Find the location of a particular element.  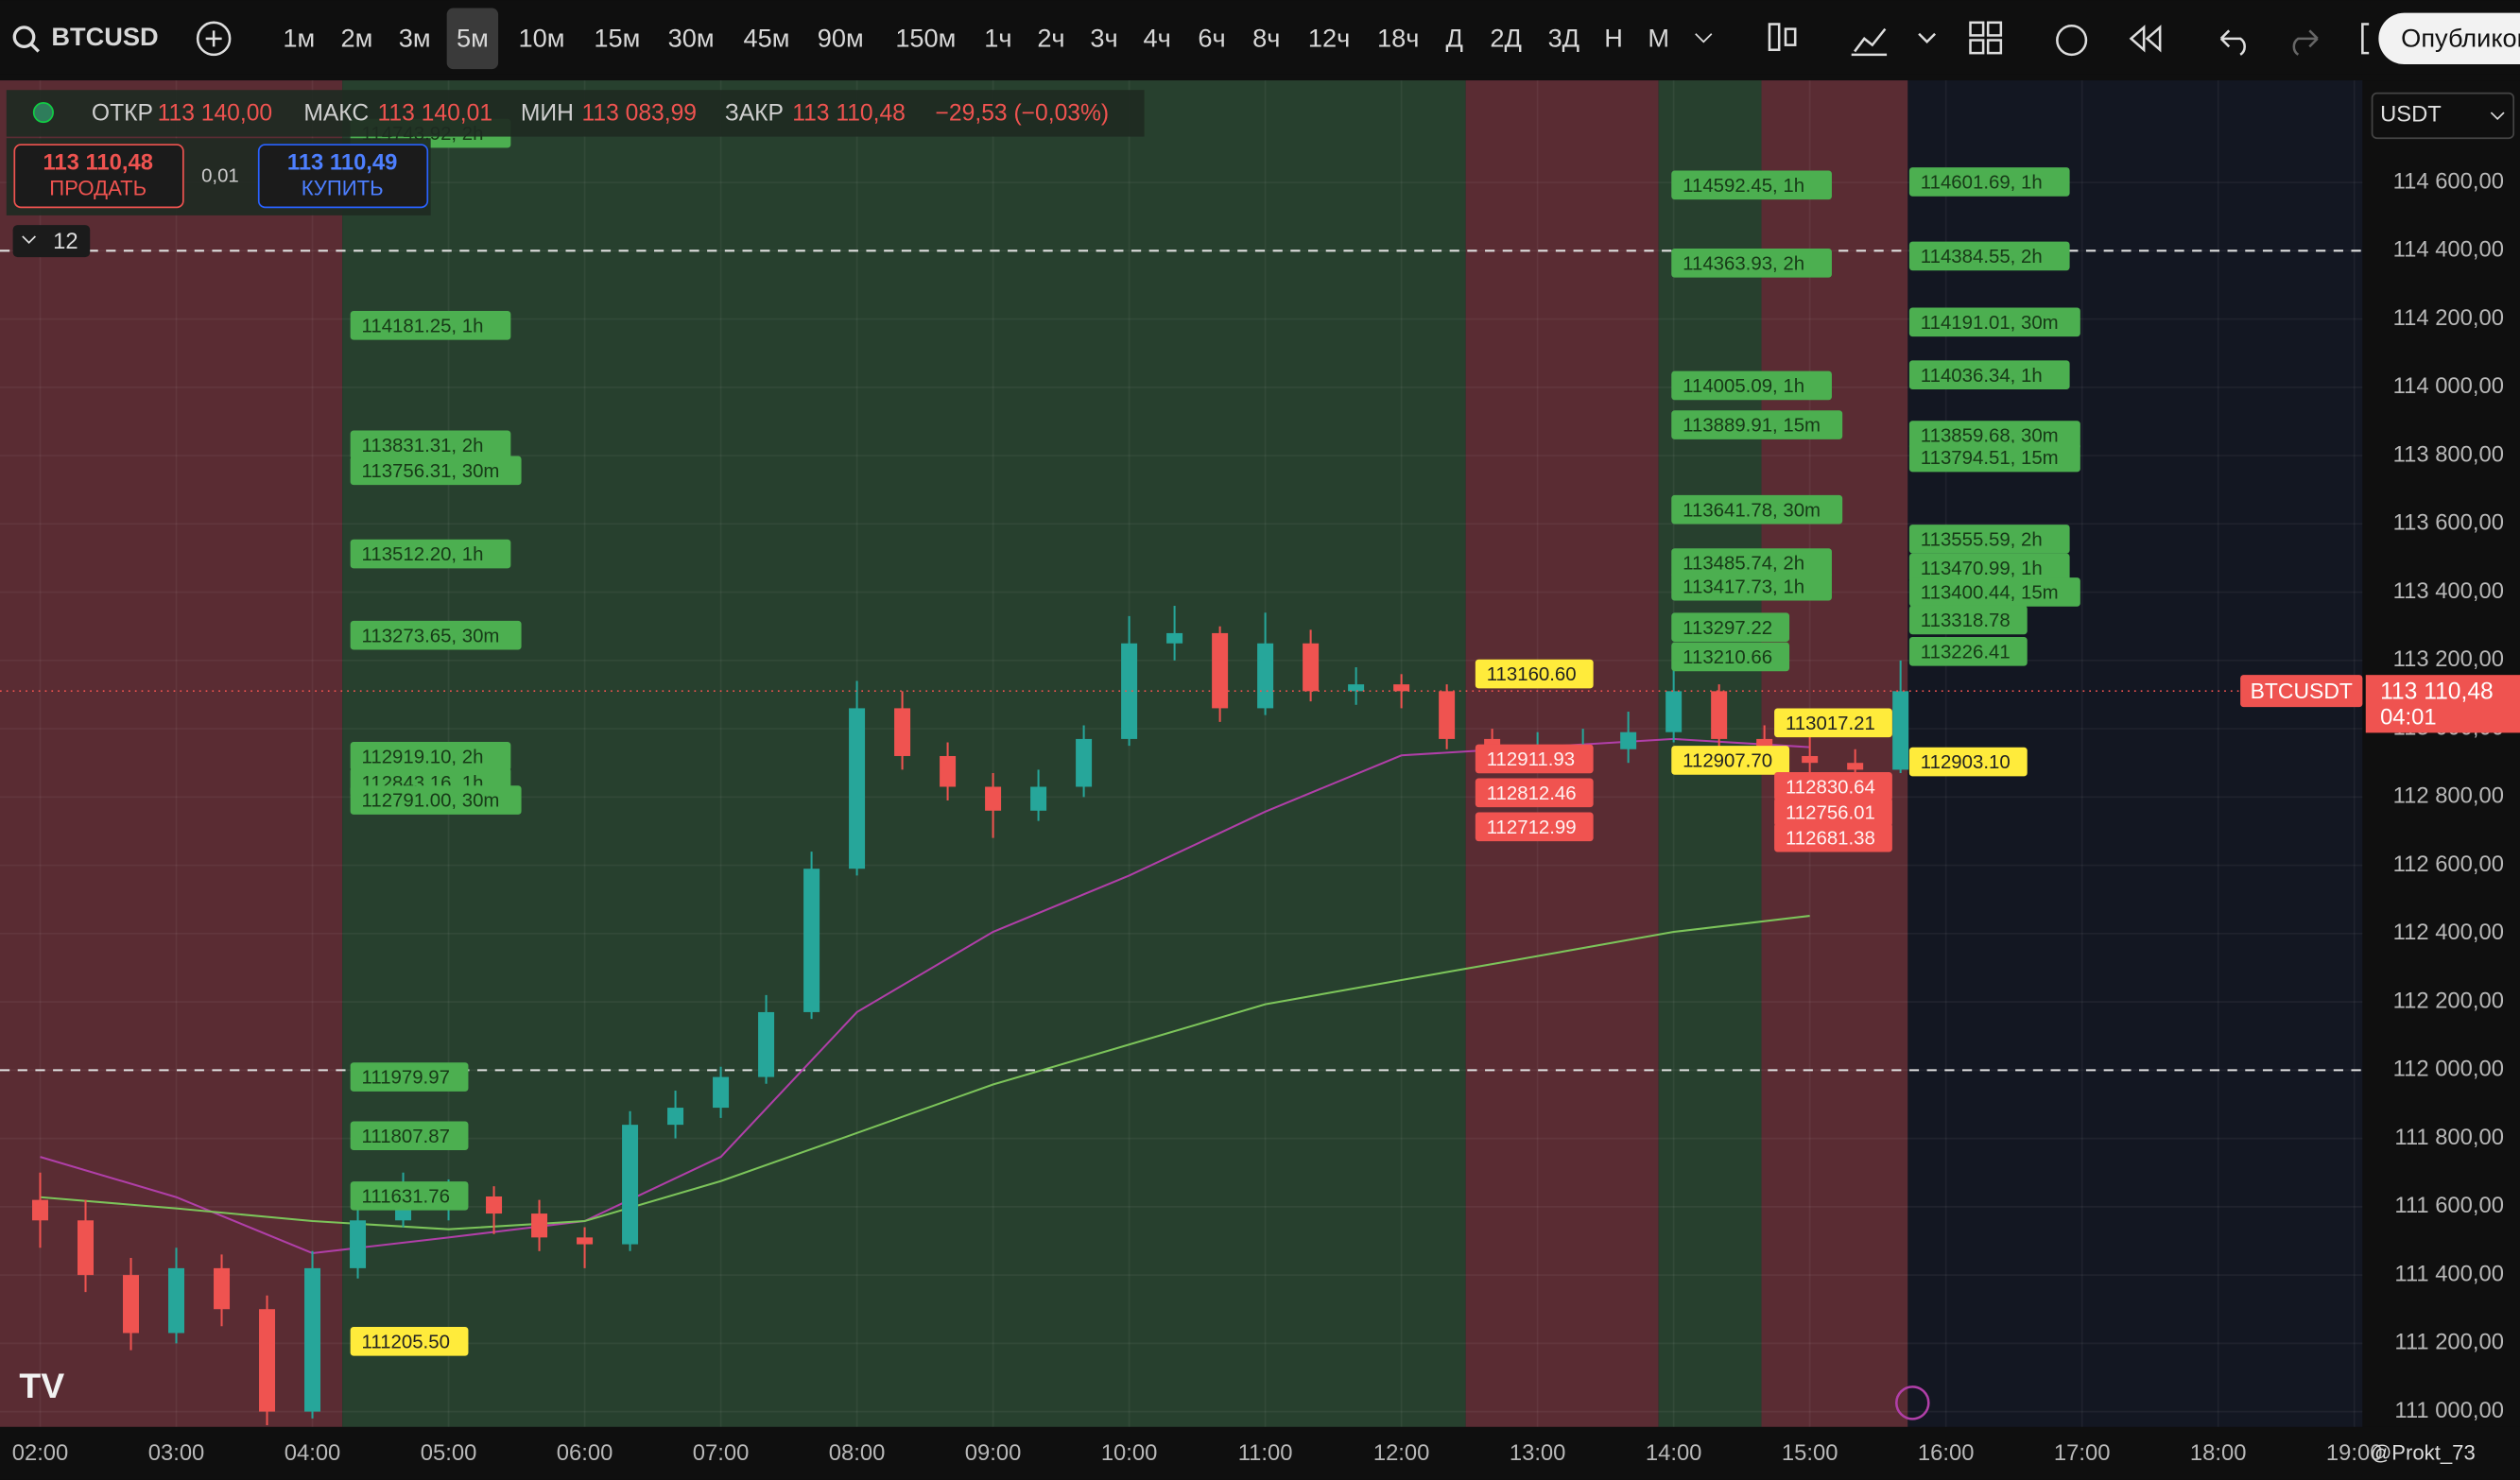

candle-icon is located at coordinates (1774, 37).